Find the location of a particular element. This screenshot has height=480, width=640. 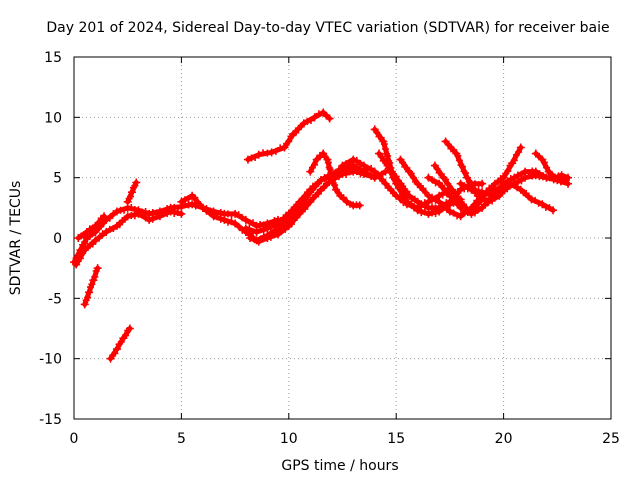

y-tick-label: -10 is located at coordinates (50, 360).